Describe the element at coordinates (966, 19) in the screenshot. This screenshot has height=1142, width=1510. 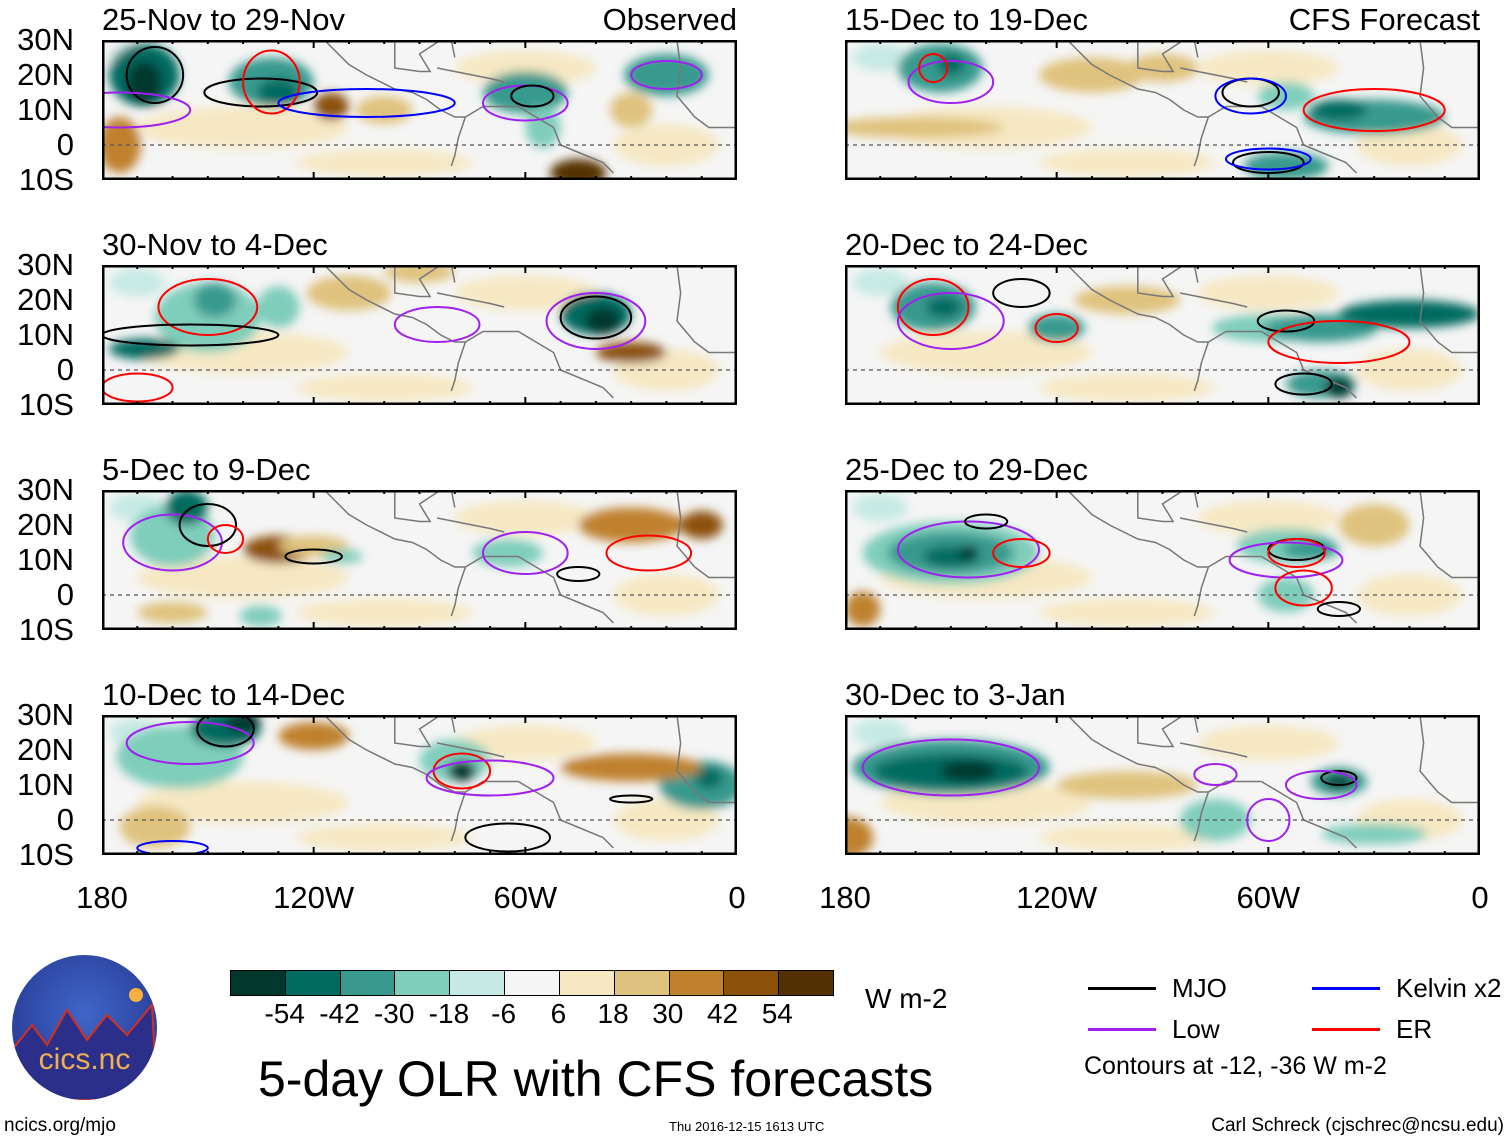
I see `panel-title: 15-Dec to 19-Dec` at that location.